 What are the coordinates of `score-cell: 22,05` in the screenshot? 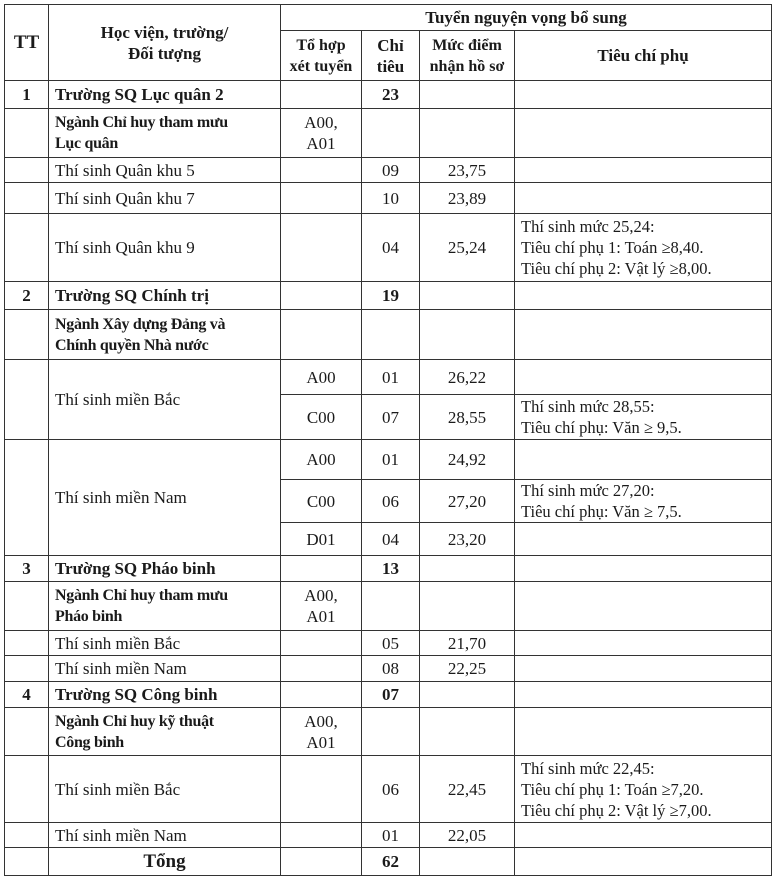 It's located at (467, 835).